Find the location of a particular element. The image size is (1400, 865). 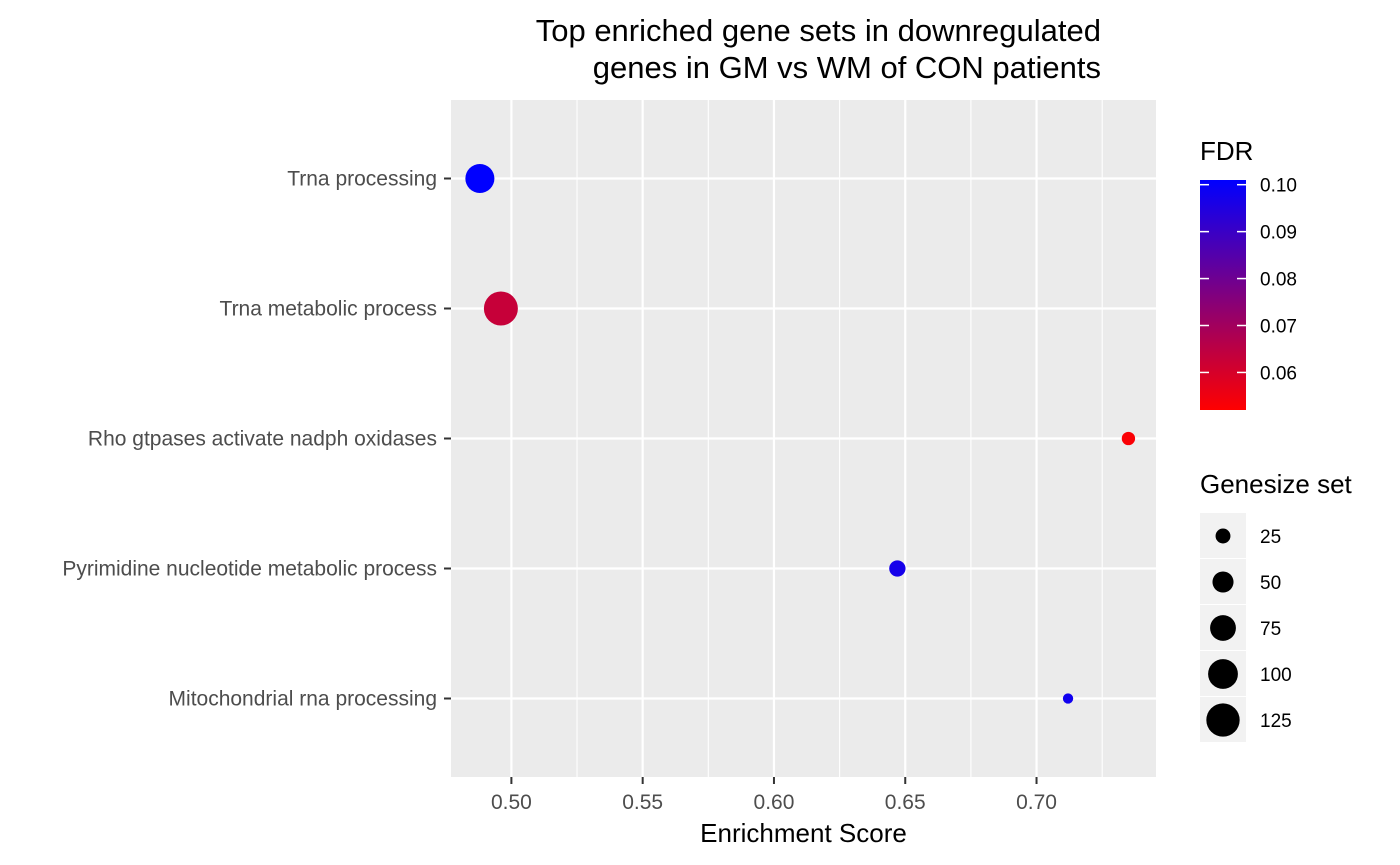

chart-title-line-2: genes in GM vs WM of CON patients is located at coordinates (847, 67).